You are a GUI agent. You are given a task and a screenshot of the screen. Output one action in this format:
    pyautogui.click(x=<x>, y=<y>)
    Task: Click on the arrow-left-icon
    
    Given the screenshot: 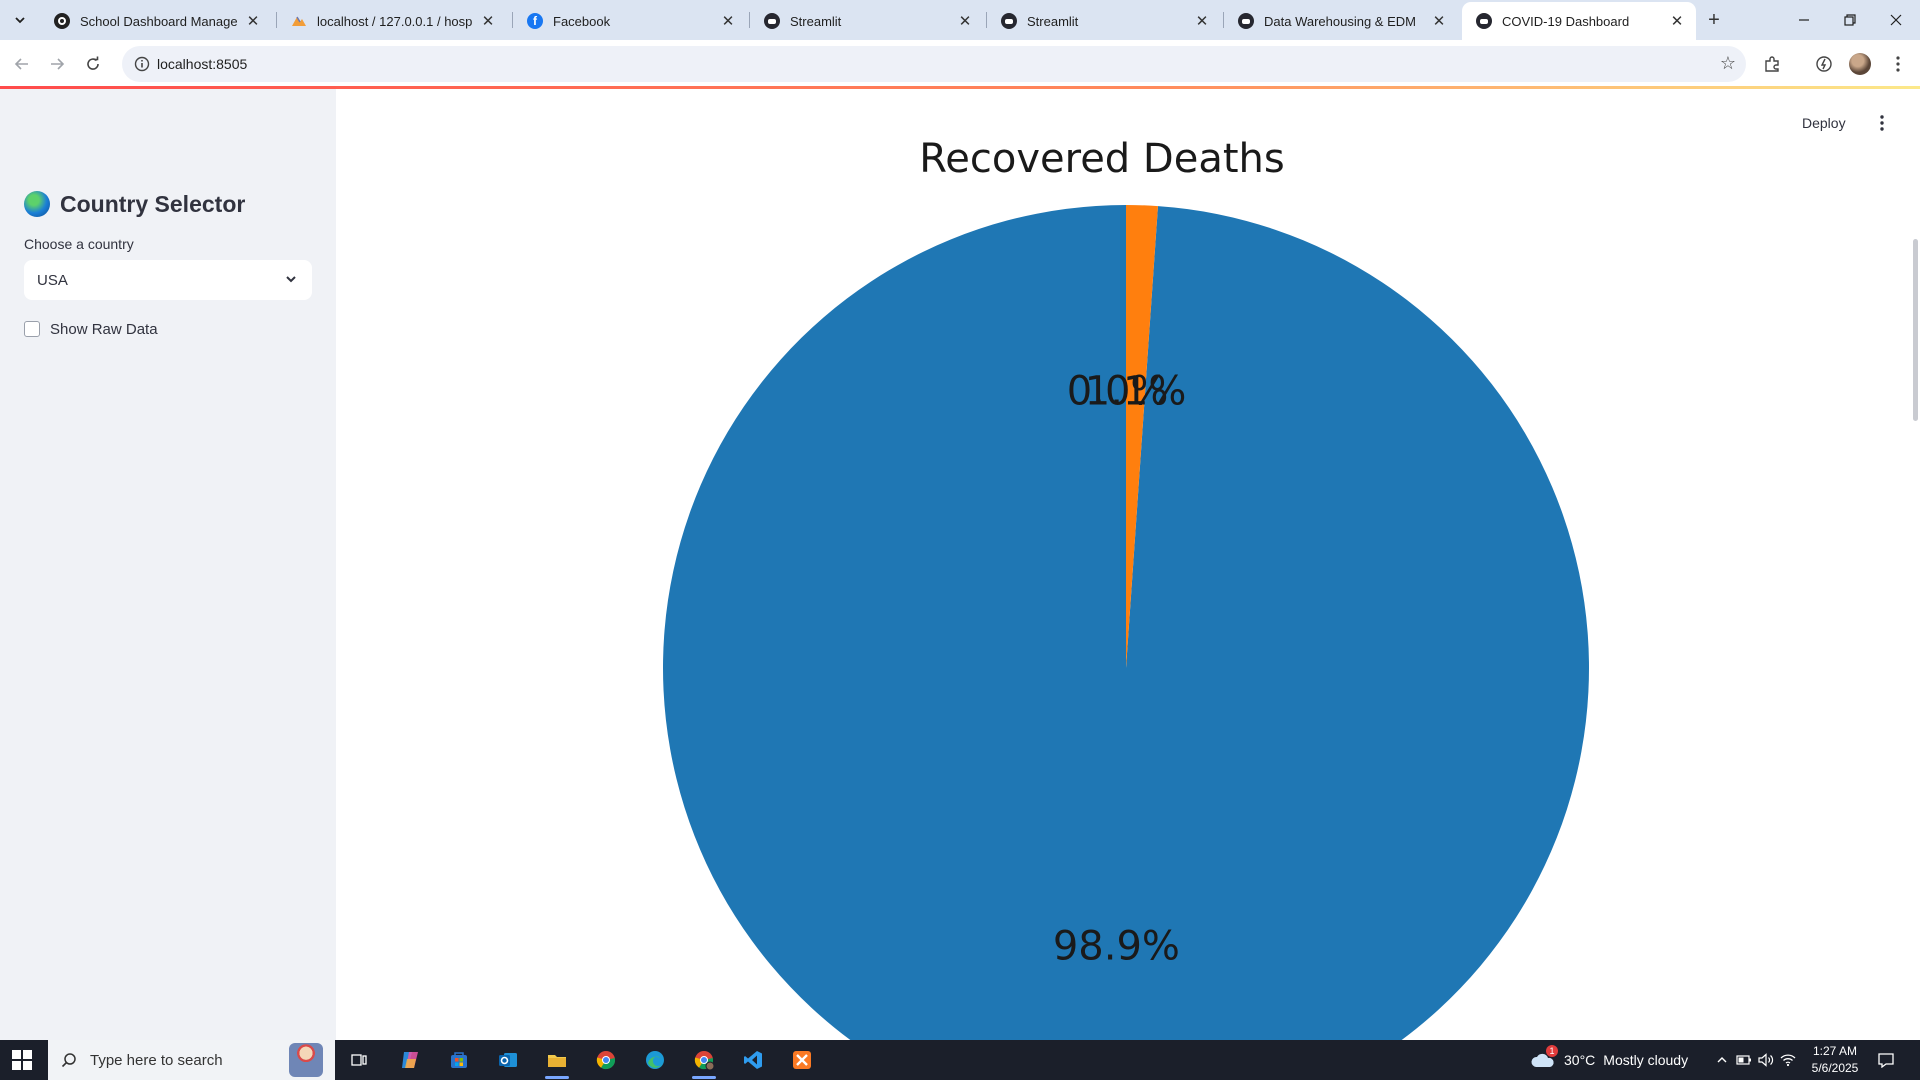 What is the action you would take?
    pyautogui.click(x=21, y=64)
    